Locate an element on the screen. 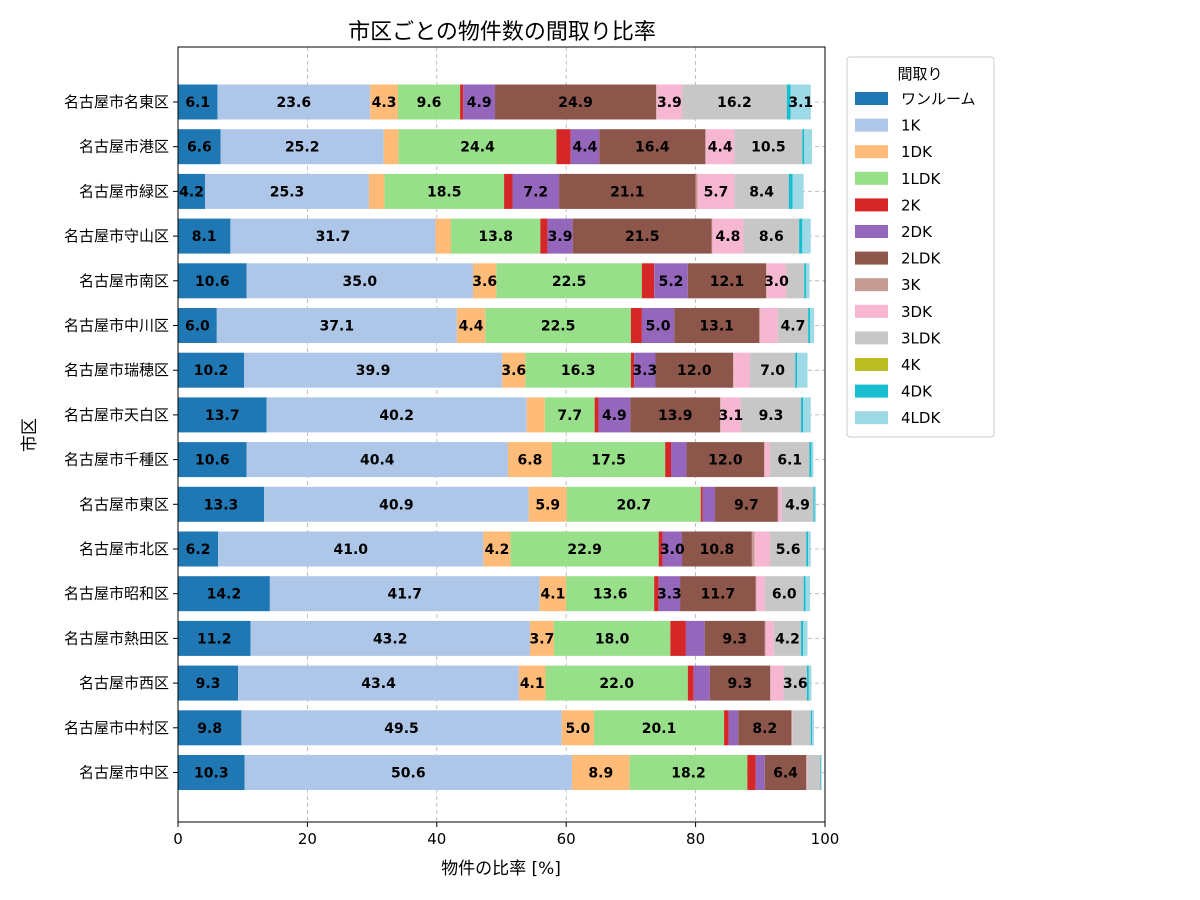 This screenshot has width=1200, height=900. data-label: 10.2 is located at coordinates (211, 371).